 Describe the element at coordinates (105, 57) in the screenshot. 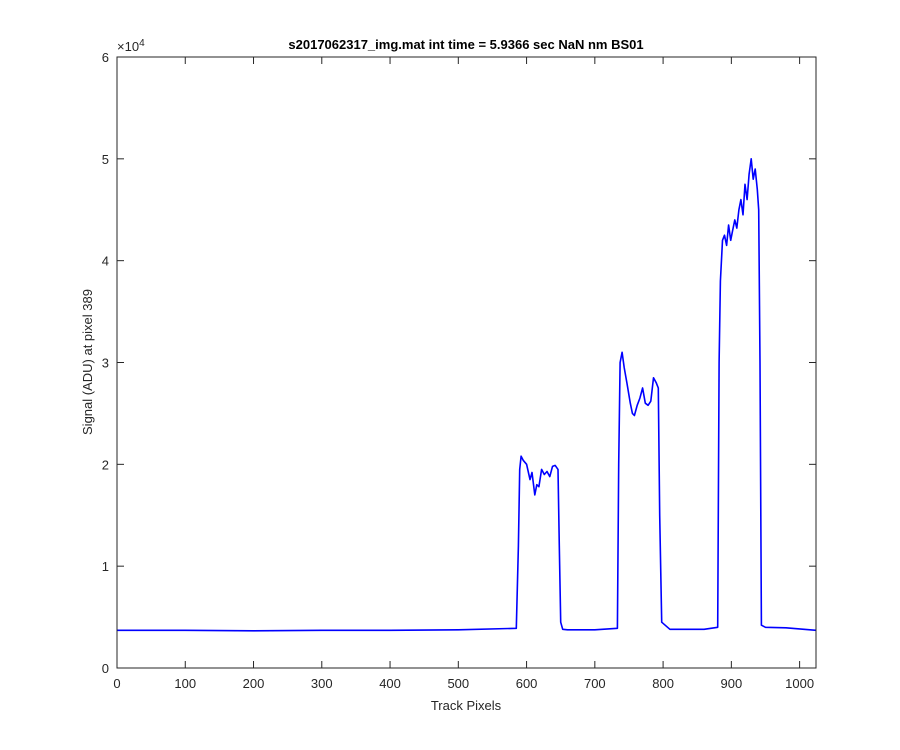

I see `y-tick-label: 6` at that location.